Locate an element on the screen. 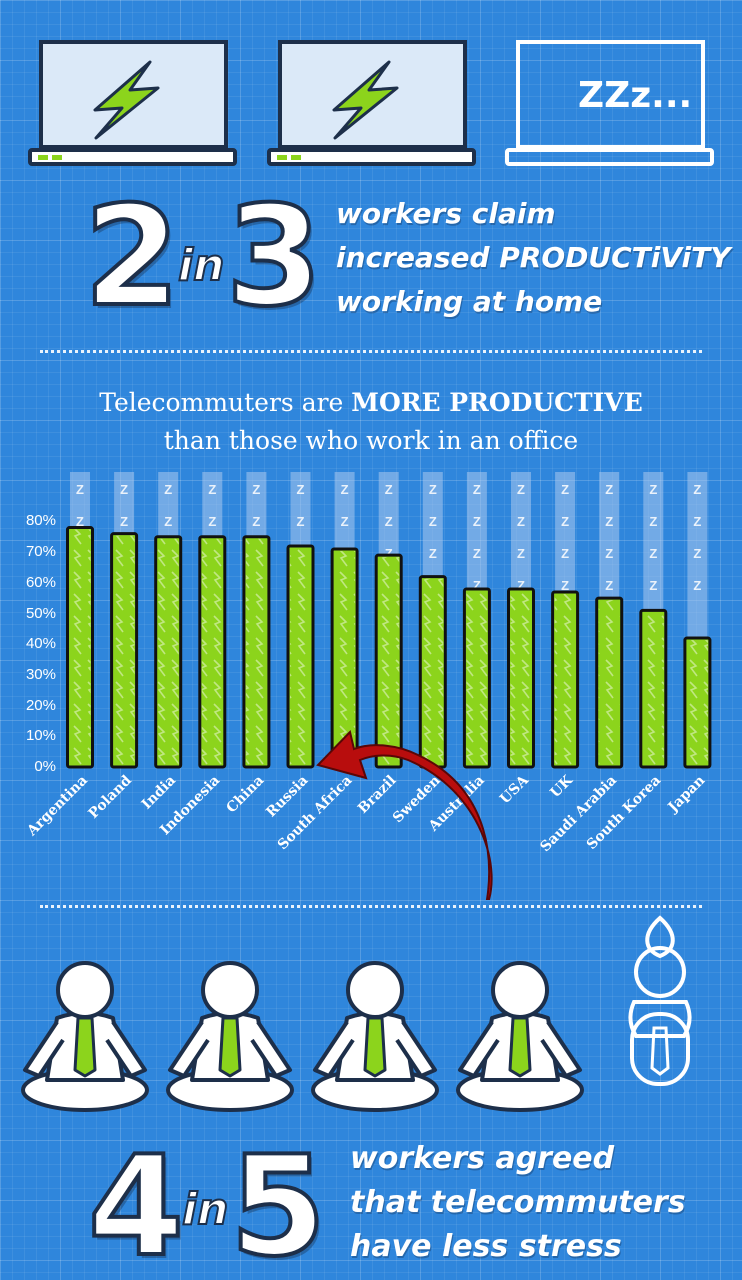  category-label: China is located at coordinates (245, 795).